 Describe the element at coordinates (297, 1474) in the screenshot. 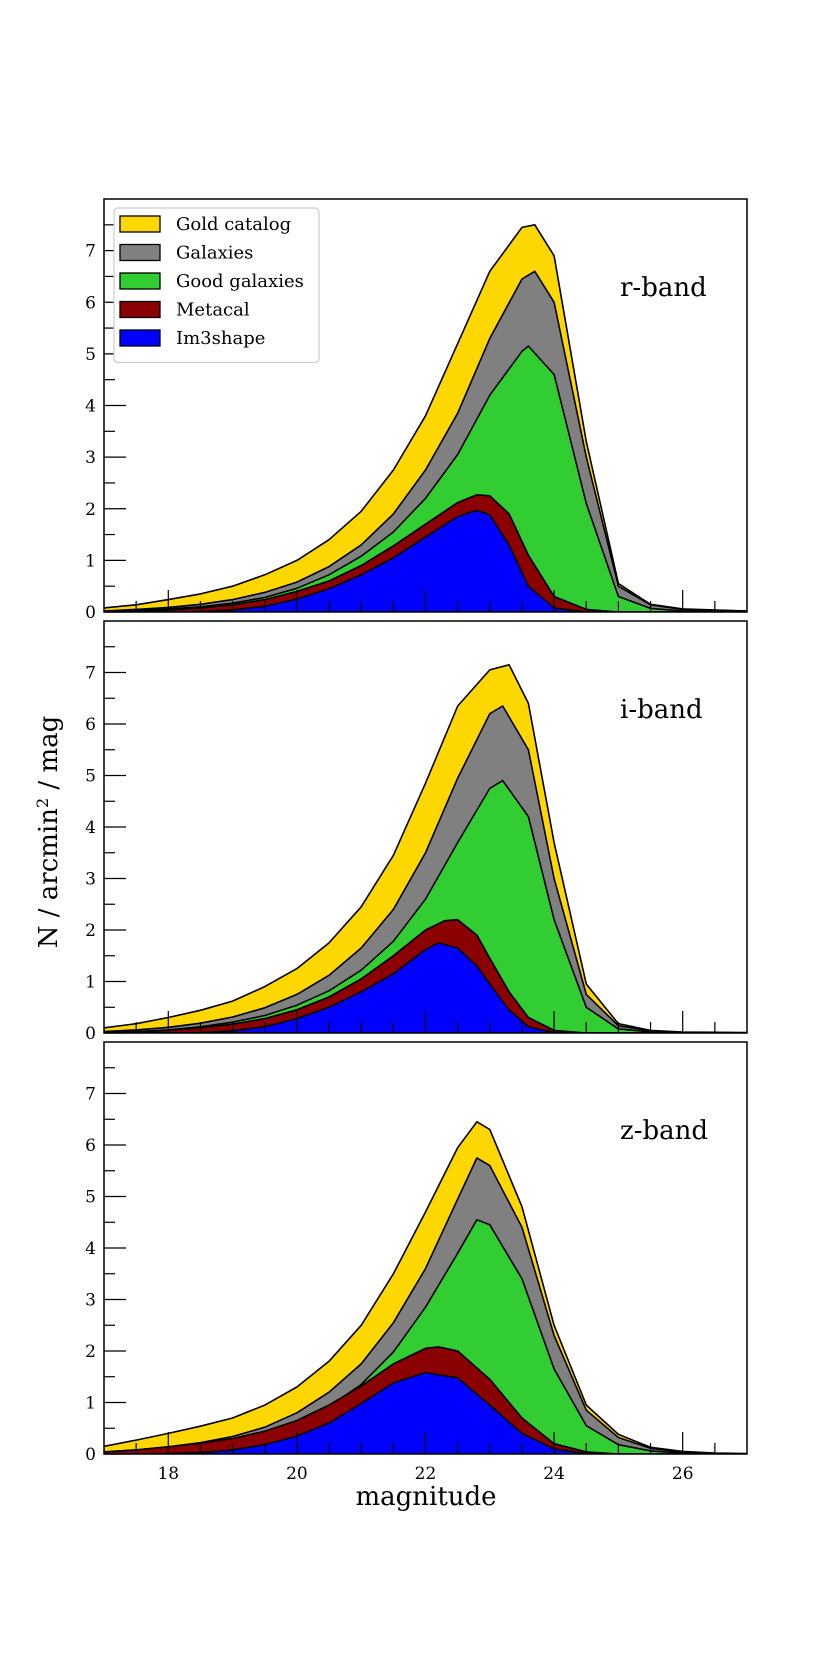

I see `x-tick-label: 20` at that location.